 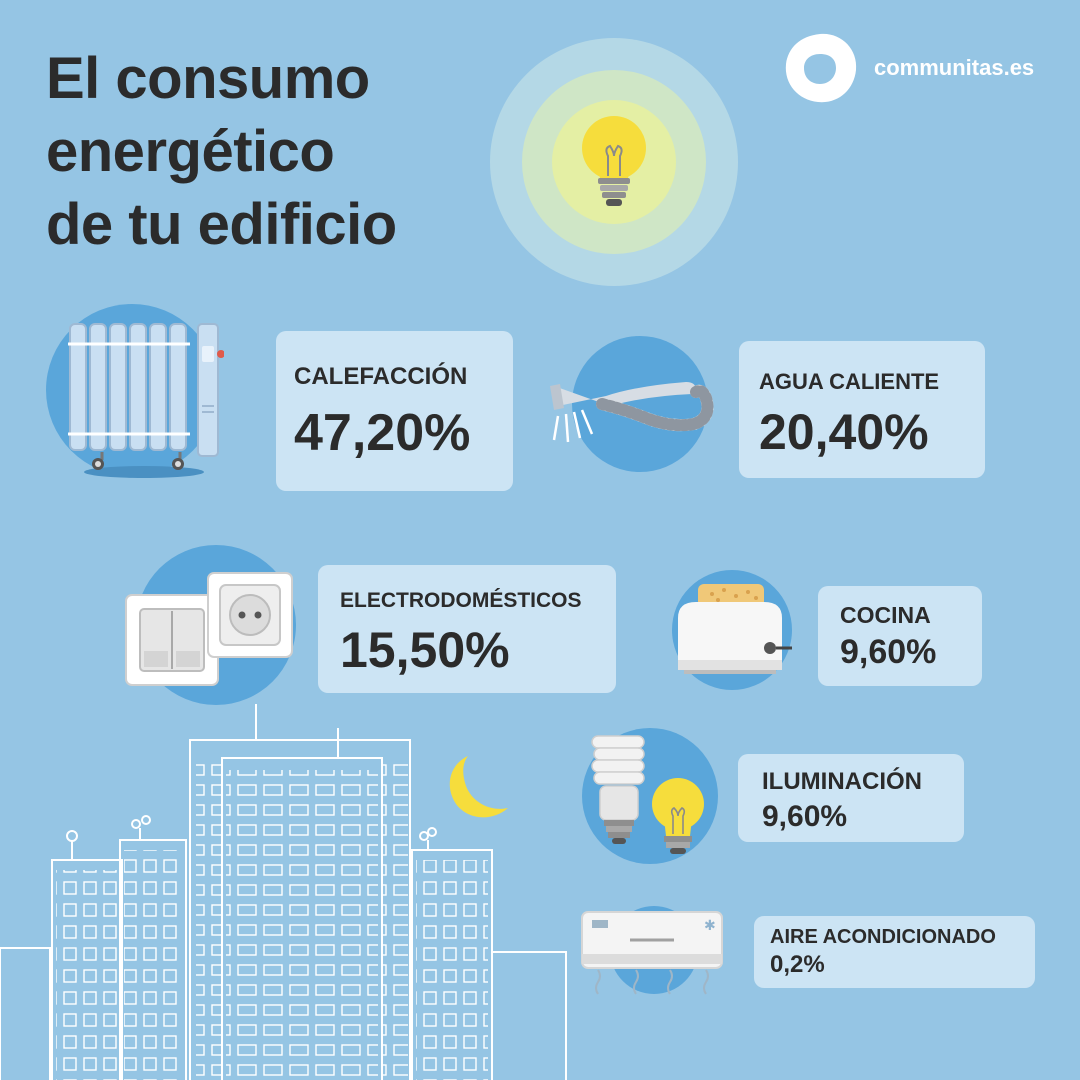 What do you see at coordinates (208, 78) in the screenshot?
I see `title-line-1: El consumo` at bounding box center [208, 78].